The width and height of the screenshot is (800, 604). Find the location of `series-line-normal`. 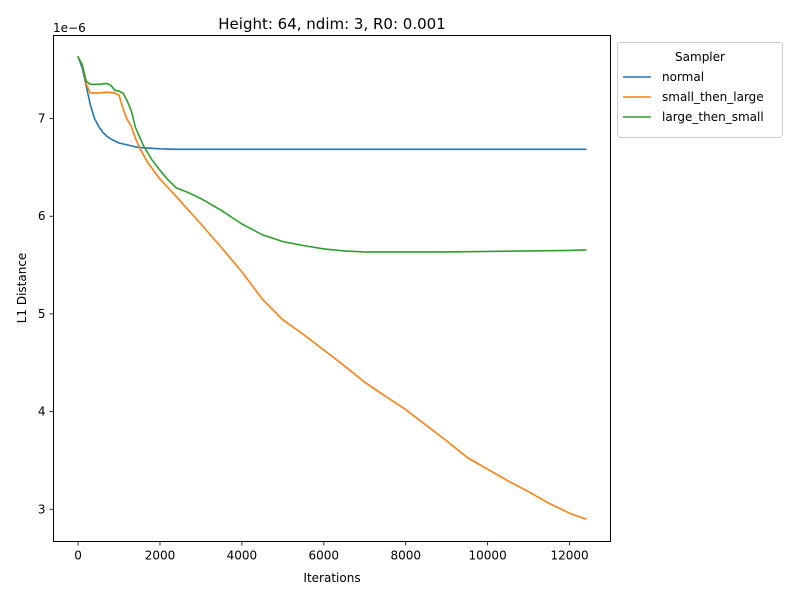

series-line-normal is located at coordinates (332, 103).